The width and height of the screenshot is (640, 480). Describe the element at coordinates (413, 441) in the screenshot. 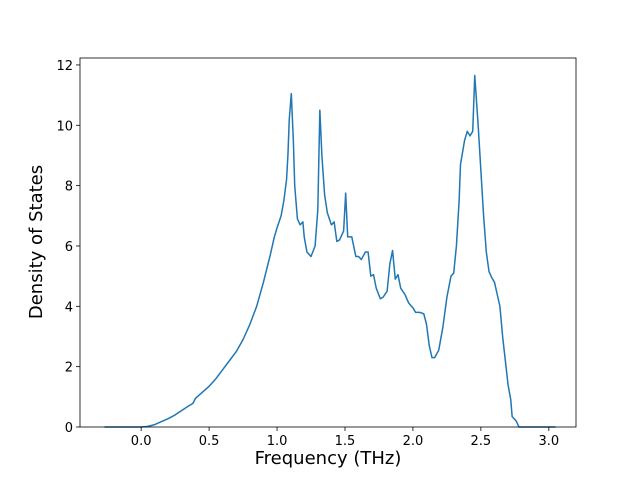

I see `x-tick-label: 2.0` at that location.